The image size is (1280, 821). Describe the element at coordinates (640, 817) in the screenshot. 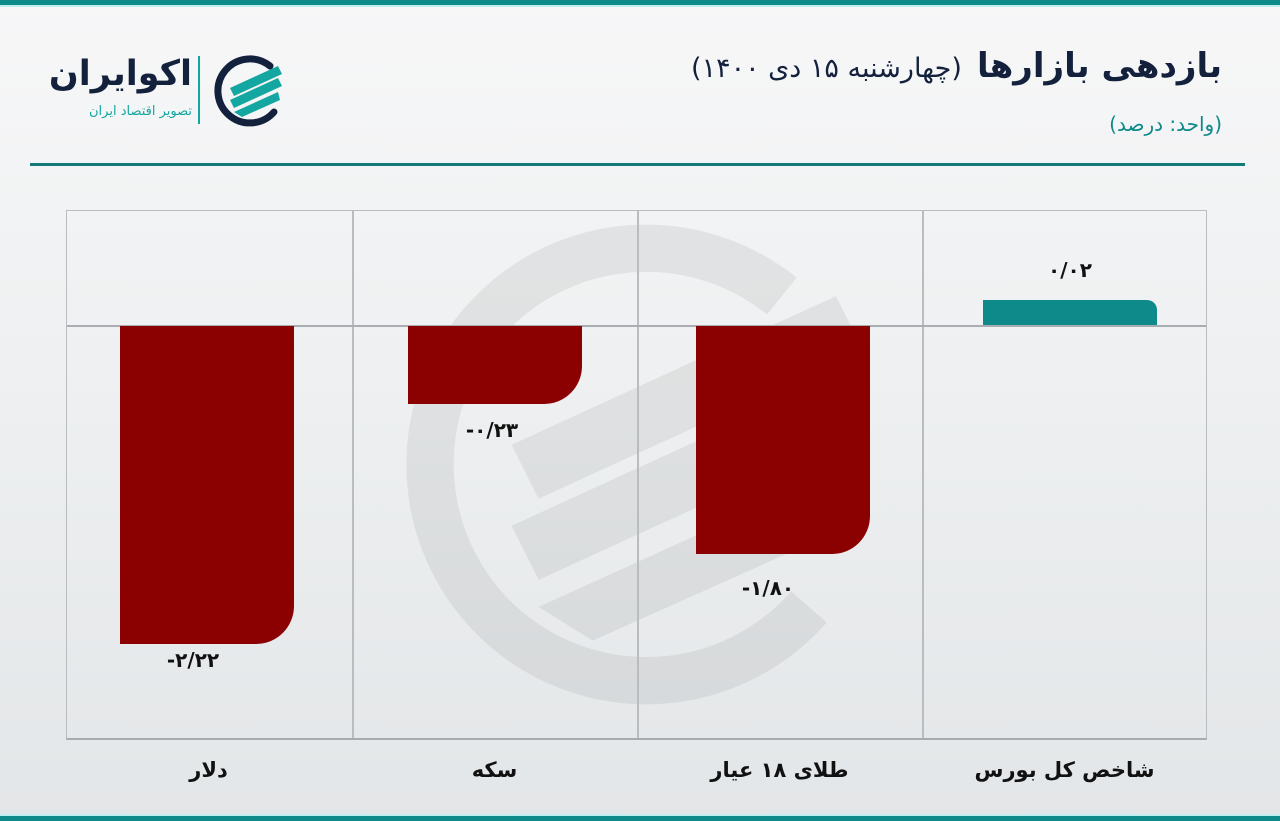

I see `bottom-accent-bar` at that location.